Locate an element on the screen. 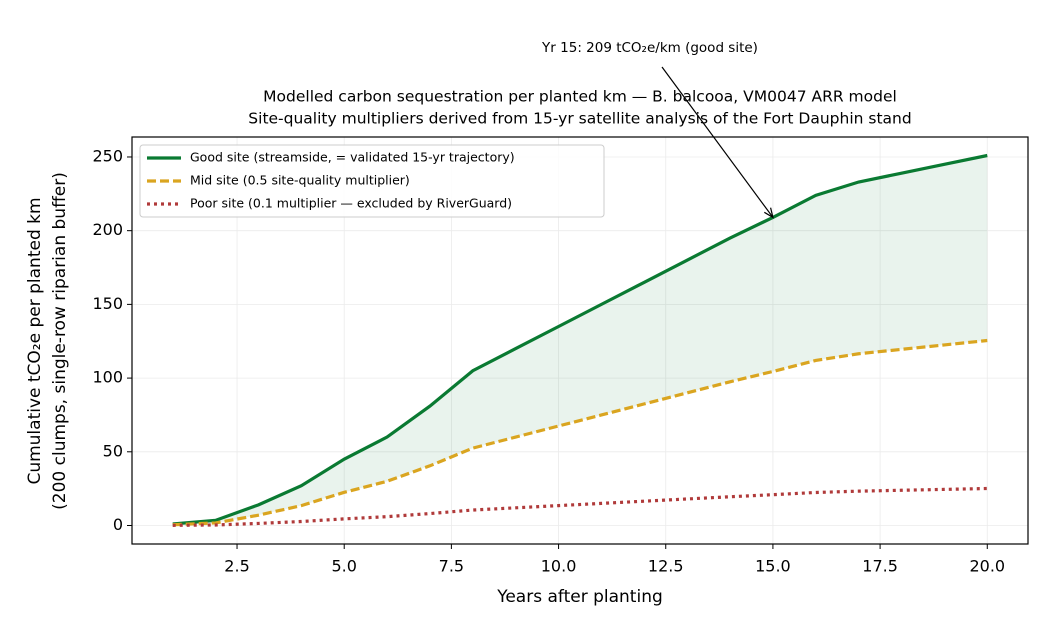 Image resolution: width=1050 pixels, height=630 pixels. y-tick-label: 150 is located at coordinates (107, 303).